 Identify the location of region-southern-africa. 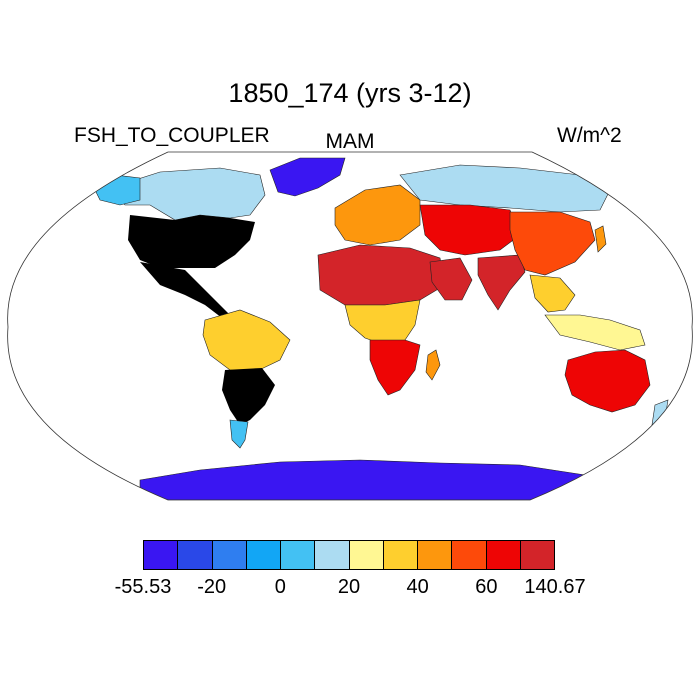
(395, 367).